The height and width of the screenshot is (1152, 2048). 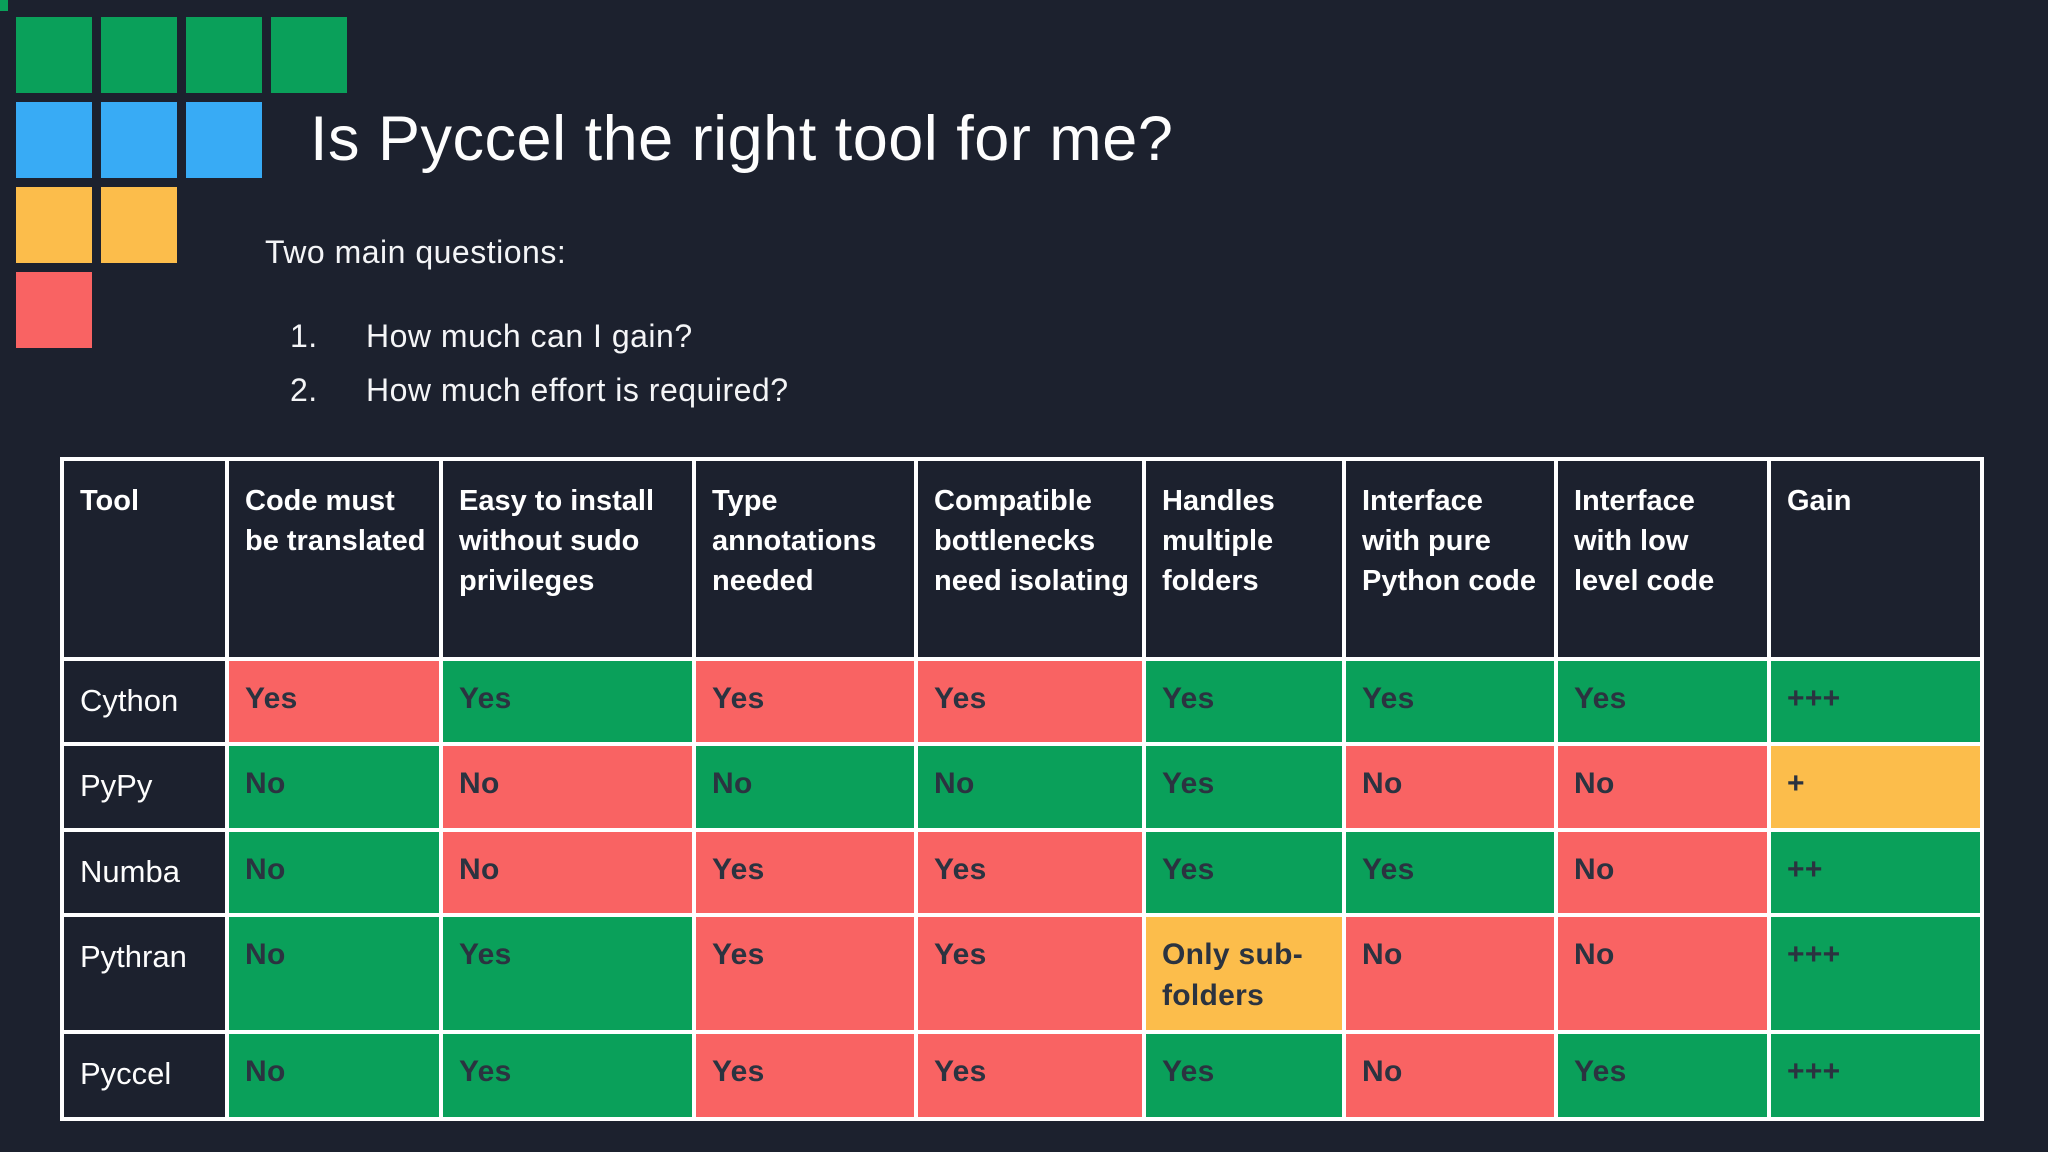 What do you see at coordinates (1030, 559) in the screenshot?
I see `column-header-compatible-bottlenecks-need-isolating: Compatible bottlenecks need isolating` at bounding box center [1030, 559].